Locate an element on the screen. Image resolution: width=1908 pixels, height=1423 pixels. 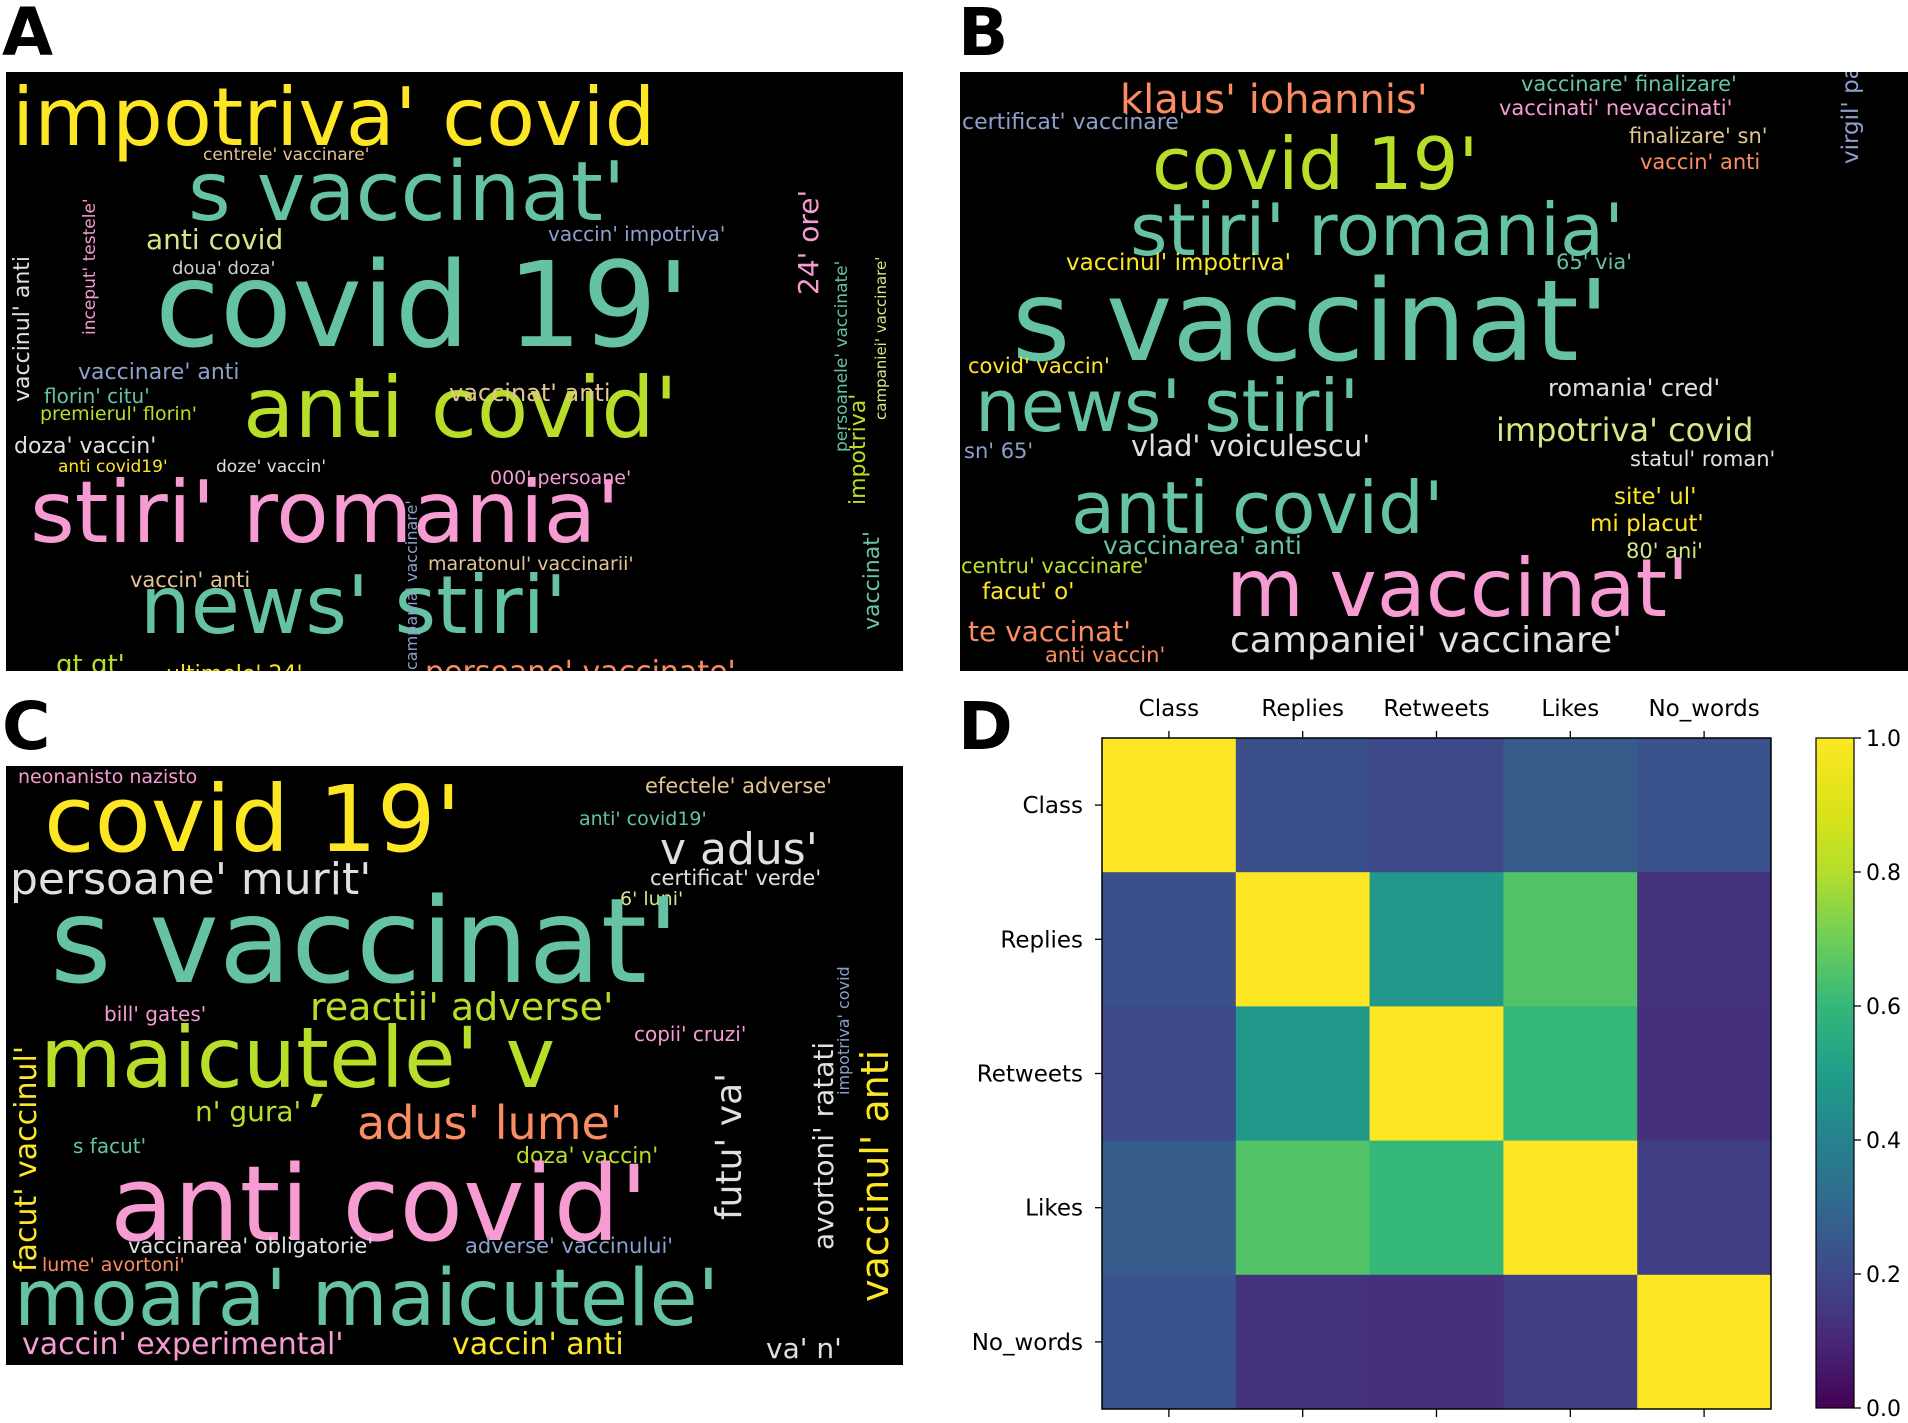
cloud-c-word: certificat' verde' is located at coordinates (736, 878).